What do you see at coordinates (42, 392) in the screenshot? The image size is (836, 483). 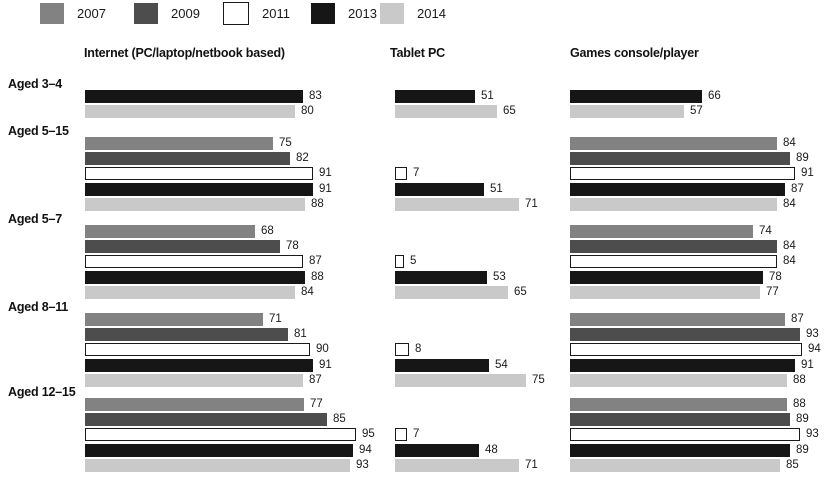 I see `age-group-label: Aged 12–15` at bounding box center [42, 392].